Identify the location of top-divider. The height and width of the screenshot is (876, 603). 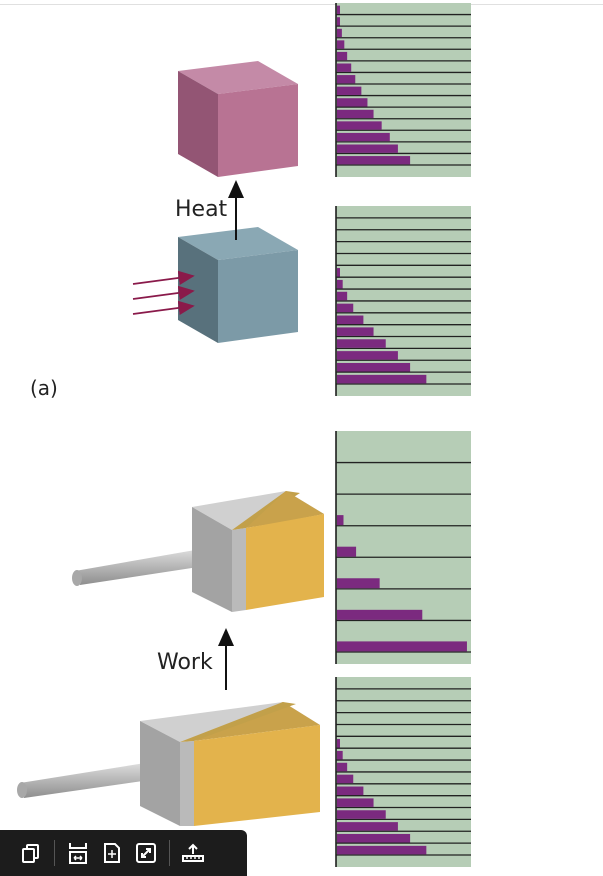
(301, 4).